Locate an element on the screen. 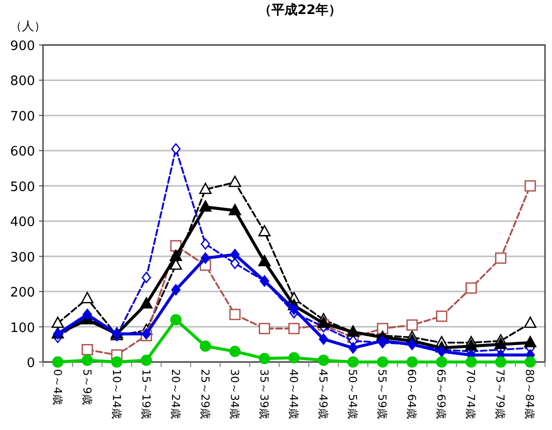 This screenshot has width=552, height=430. y-tick-label: 400 is located at coordinates (22, 222).